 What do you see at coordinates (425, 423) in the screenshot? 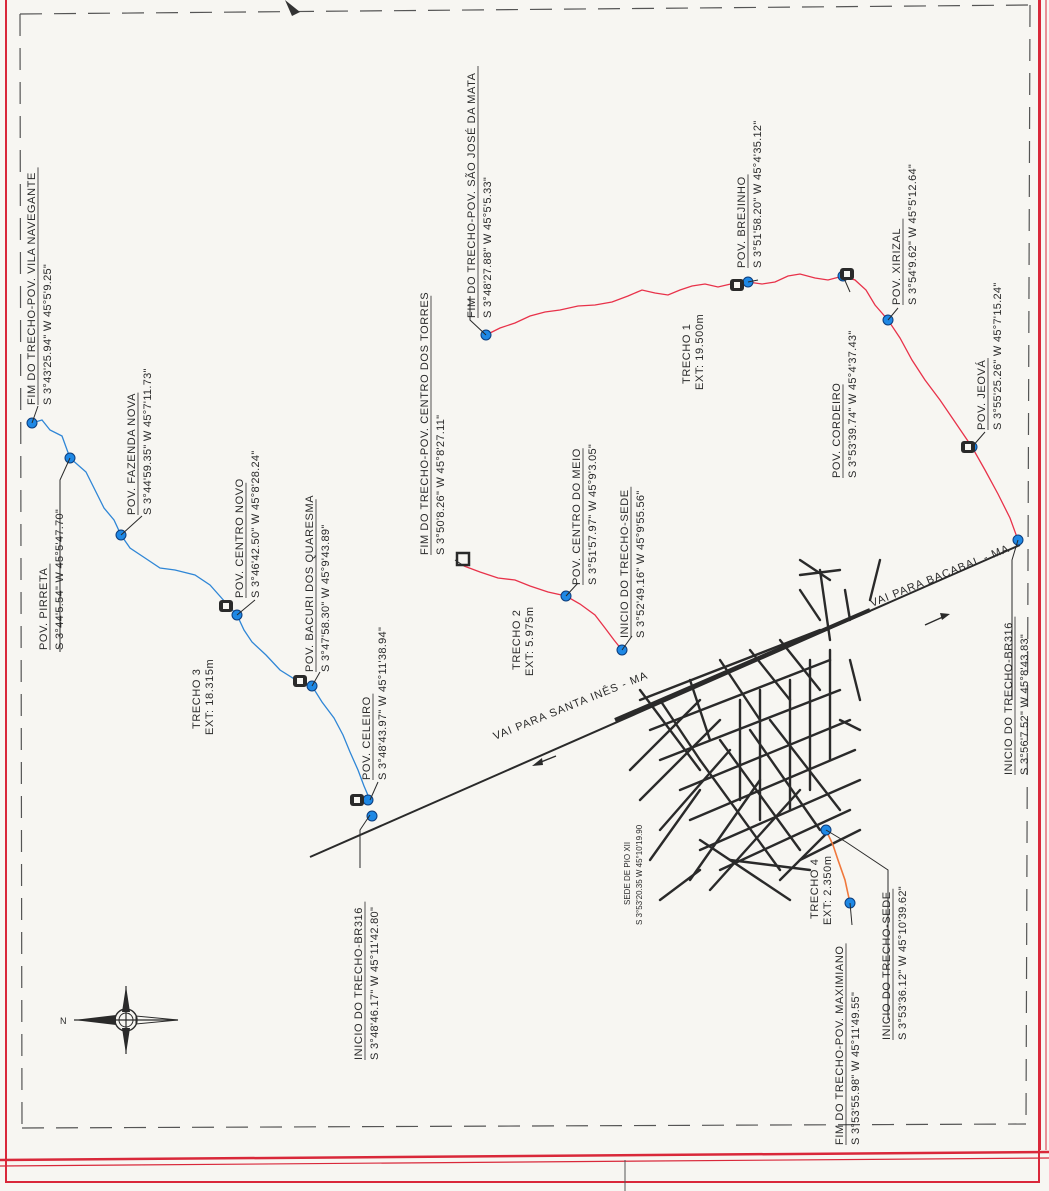
I see `place-name: FIM DO TRECHO-POV. CENTRO DOS TORRES` at bounding box center [425, 423].